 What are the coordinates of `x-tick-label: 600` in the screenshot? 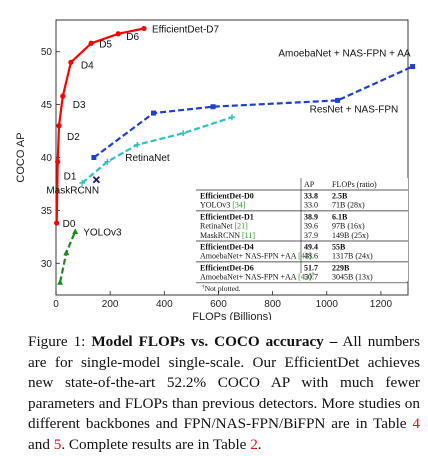 It's located at (218, 304).